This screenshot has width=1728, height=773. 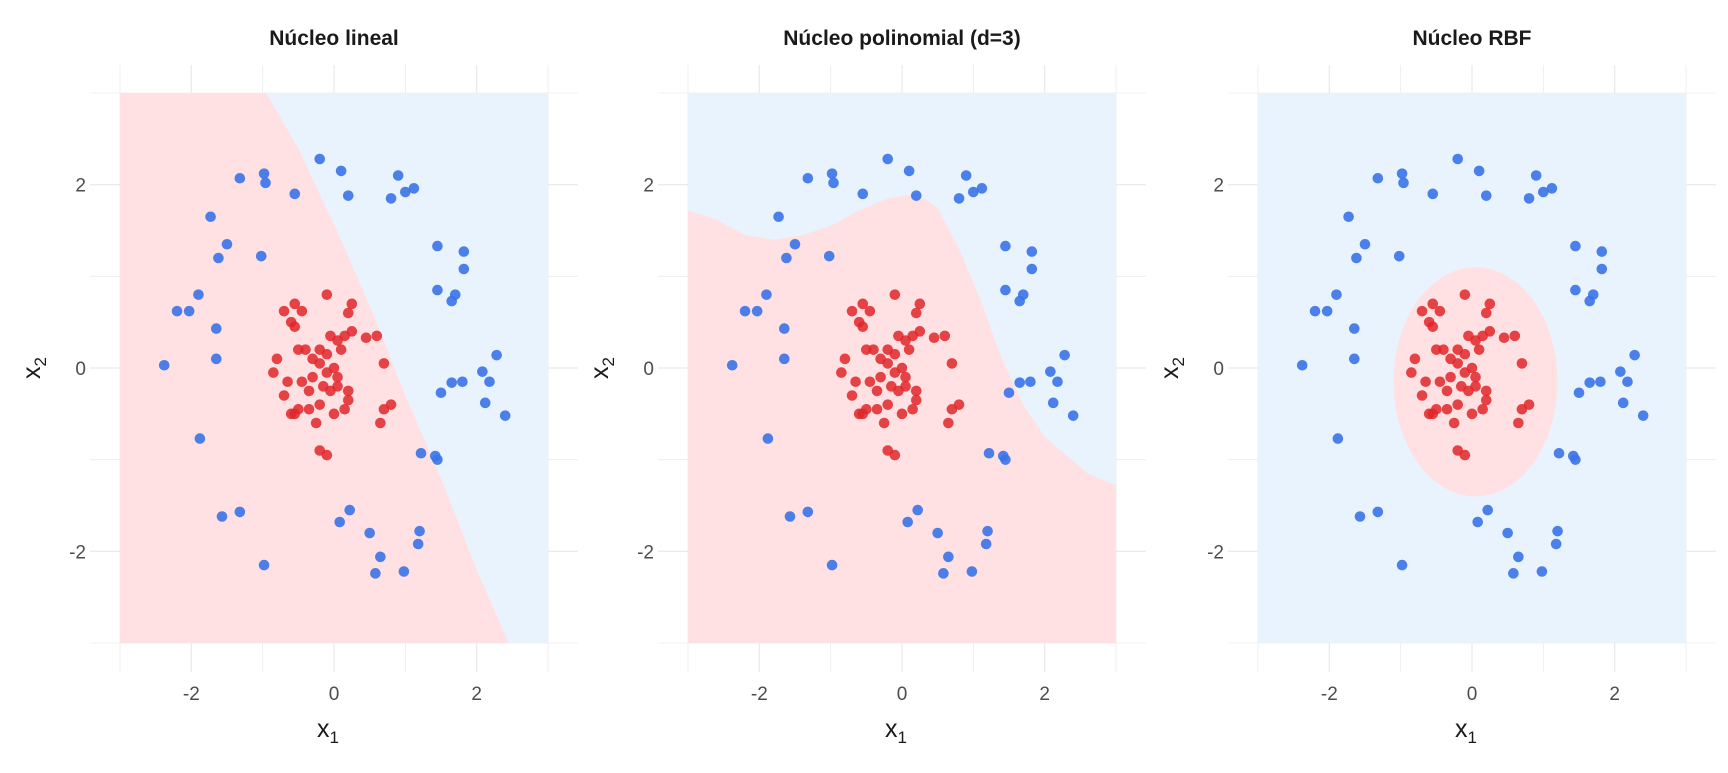 What do you see at coordinates (328, 731) in the screenshot?
I see `x-axis-label: x1` at bounding box center [328, 731].